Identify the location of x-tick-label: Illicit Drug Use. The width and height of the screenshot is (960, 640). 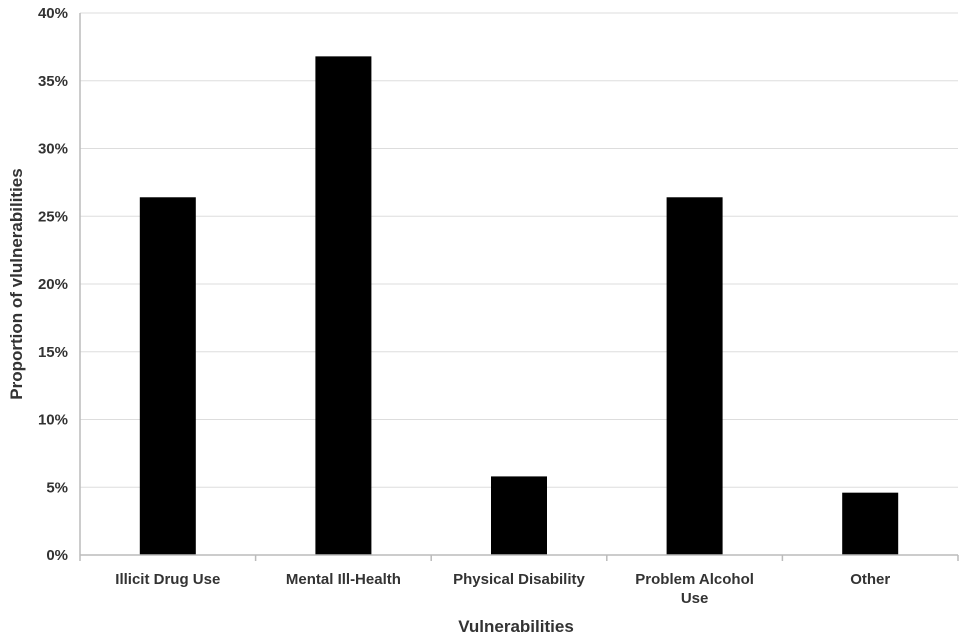
(167, 579).